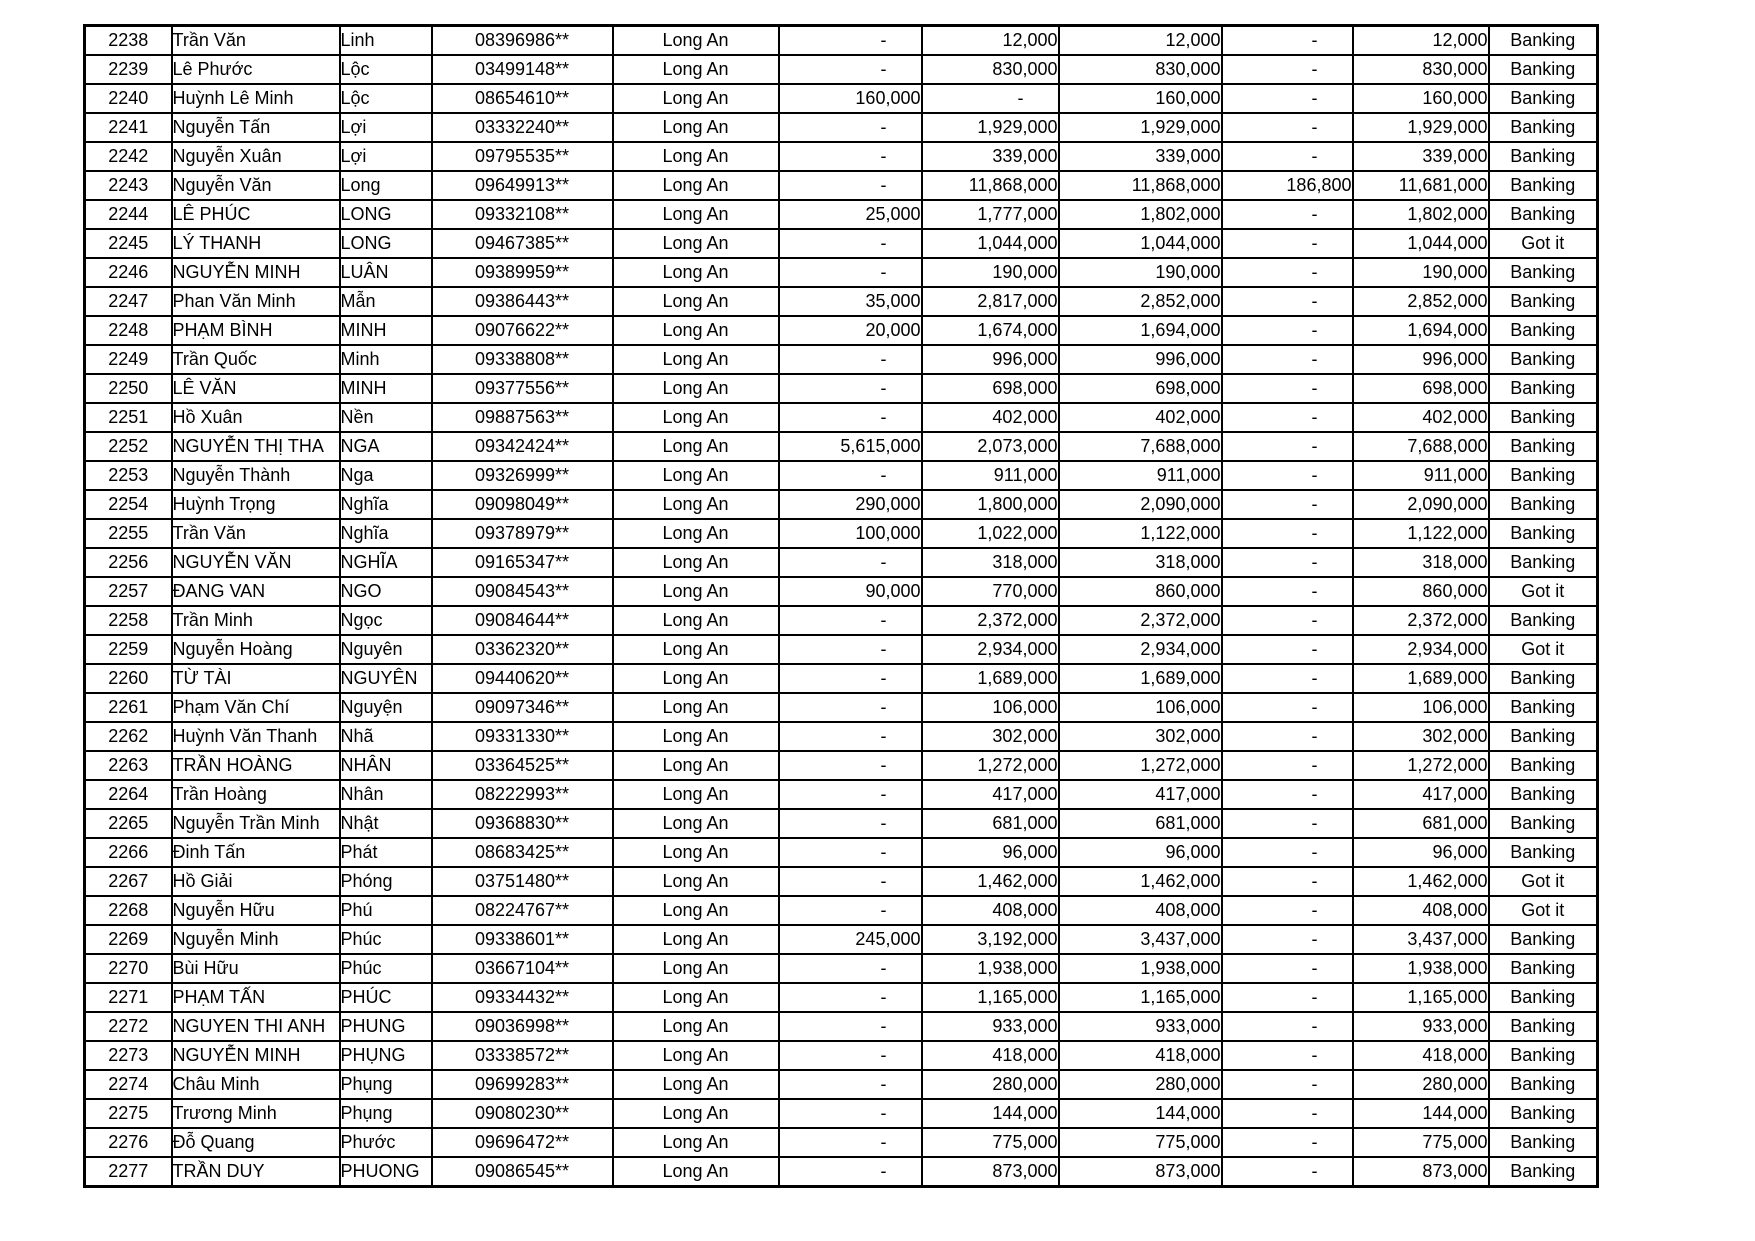 The height and width of the screenshot is (1241, 1755). What do you see at coordinates (990, 243) in the screenshot?
I see `amount-2-cell: 1,044,000` at bounding box center [990, 243].